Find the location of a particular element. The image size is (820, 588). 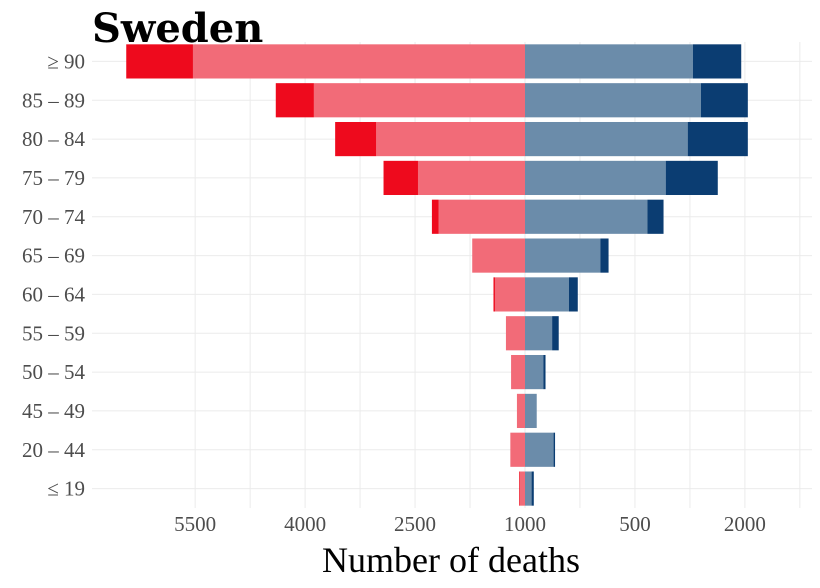

x-tick-label: 2500 is located at coordinates (415, 524).